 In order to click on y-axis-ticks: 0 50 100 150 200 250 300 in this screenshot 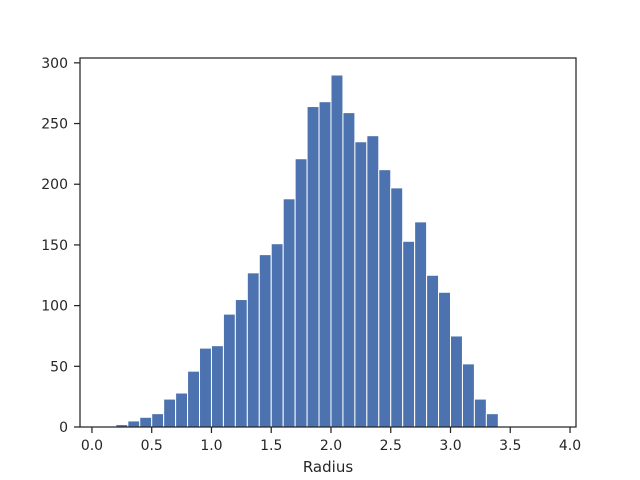, I will do `click(60, 246)`.